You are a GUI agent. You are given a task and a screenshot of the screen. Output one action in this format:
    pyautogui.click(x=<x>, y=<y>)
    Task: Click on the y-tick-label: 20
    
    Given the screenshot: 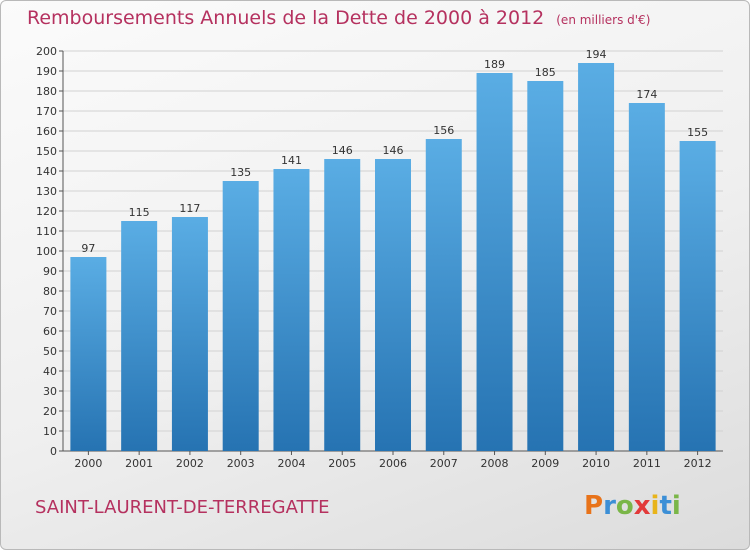 What is the action you would take?
    pyautogui.click(x=50, y=411)
    